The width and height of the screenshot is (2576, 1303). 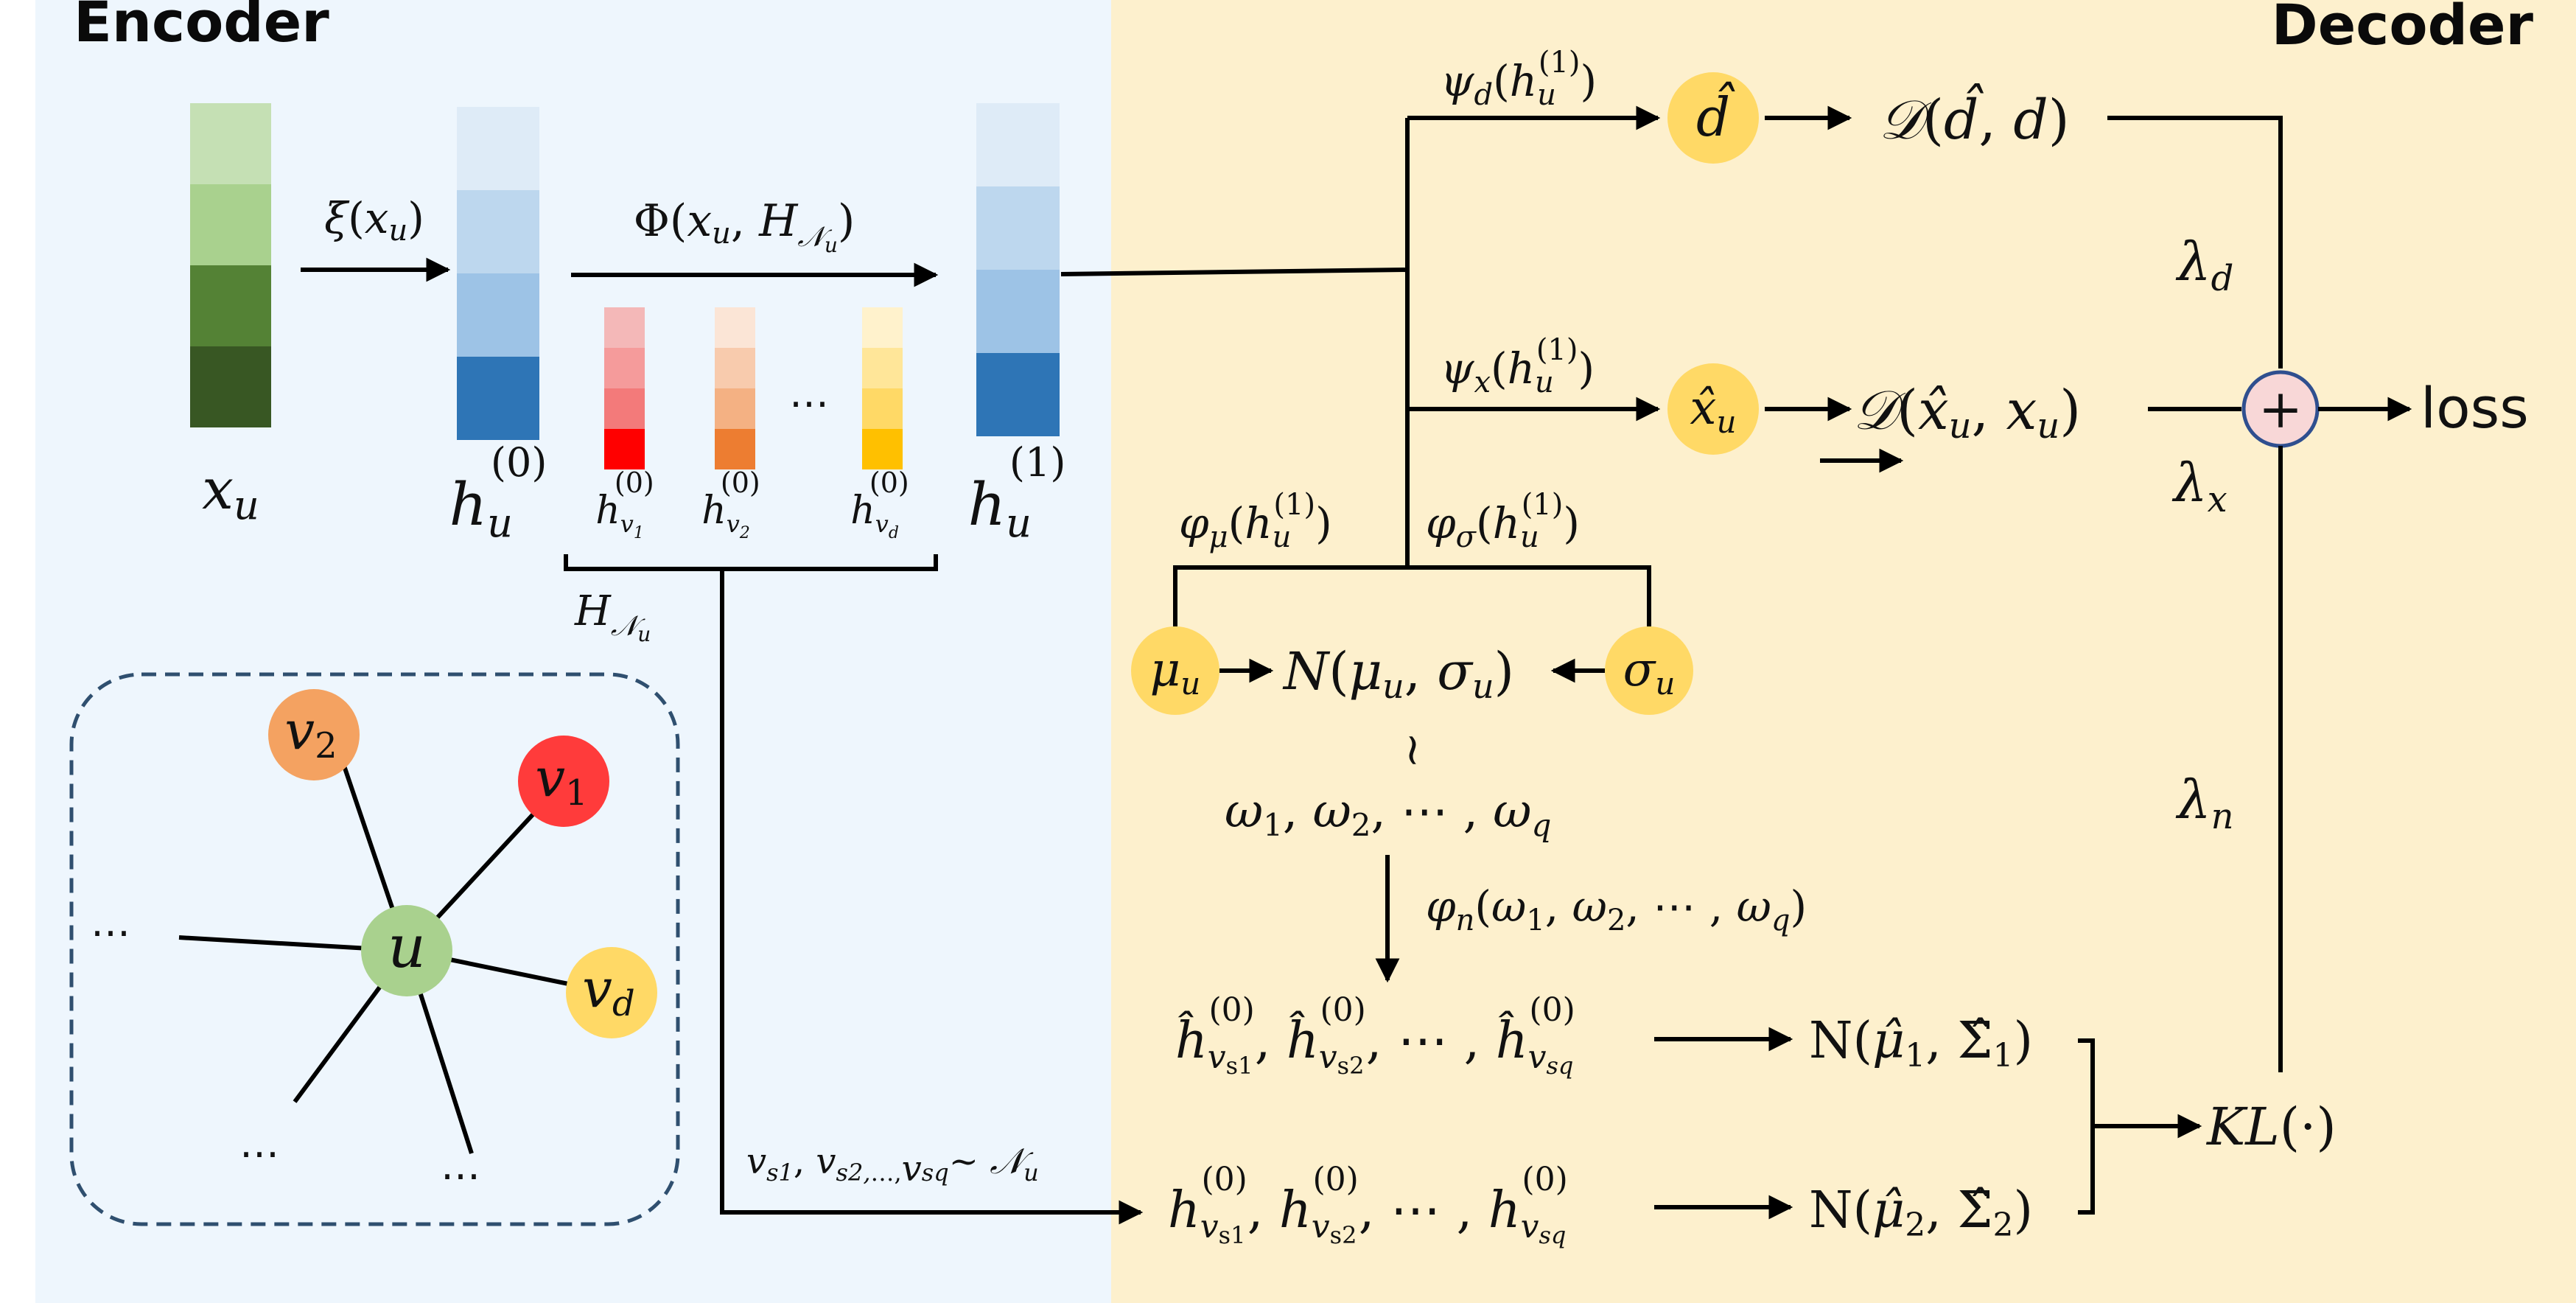 I want to click on mu-sigma-branch, so click(x=1412, y=596).